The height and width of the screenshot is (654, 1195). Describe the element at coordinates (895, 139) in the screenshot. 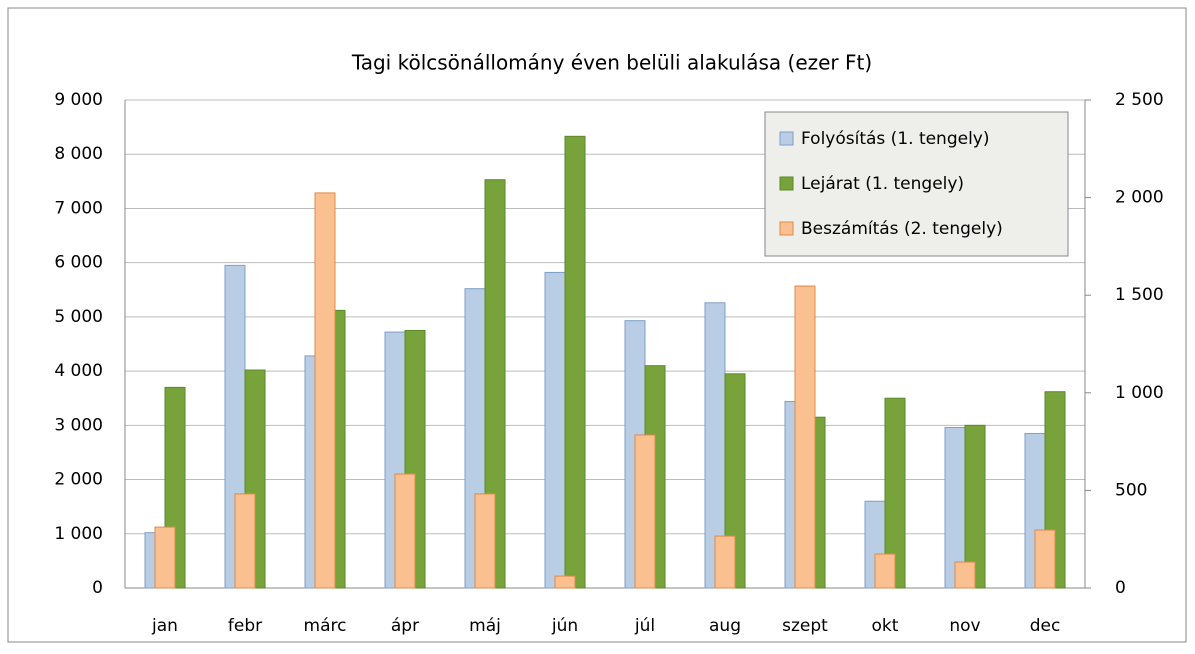

I see `legend-label: Folyósítás (1. tengely)` at that location.